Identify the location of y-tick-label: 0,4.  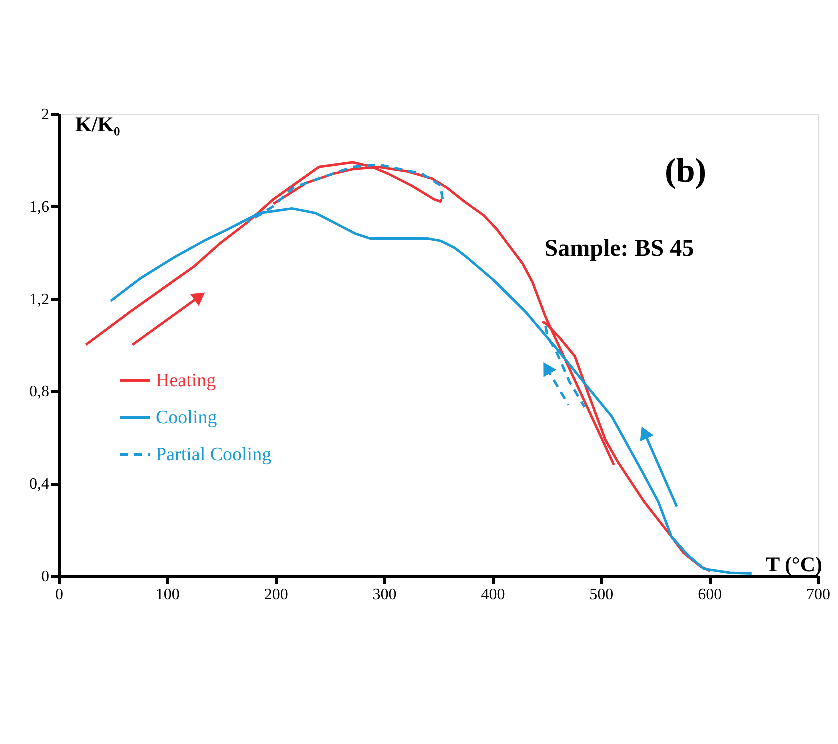
(40, 485).